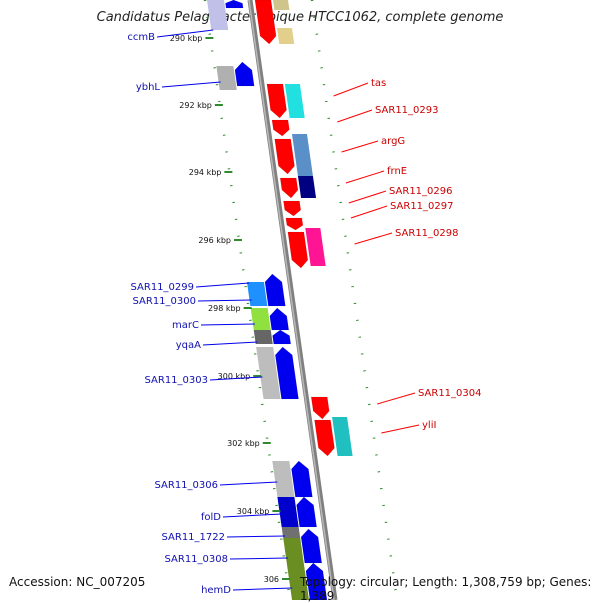  What do you see at coordinates (271, 579) in the screenshot?
I see `ruler-tick-label: 306` at bounding box center [271, 579].